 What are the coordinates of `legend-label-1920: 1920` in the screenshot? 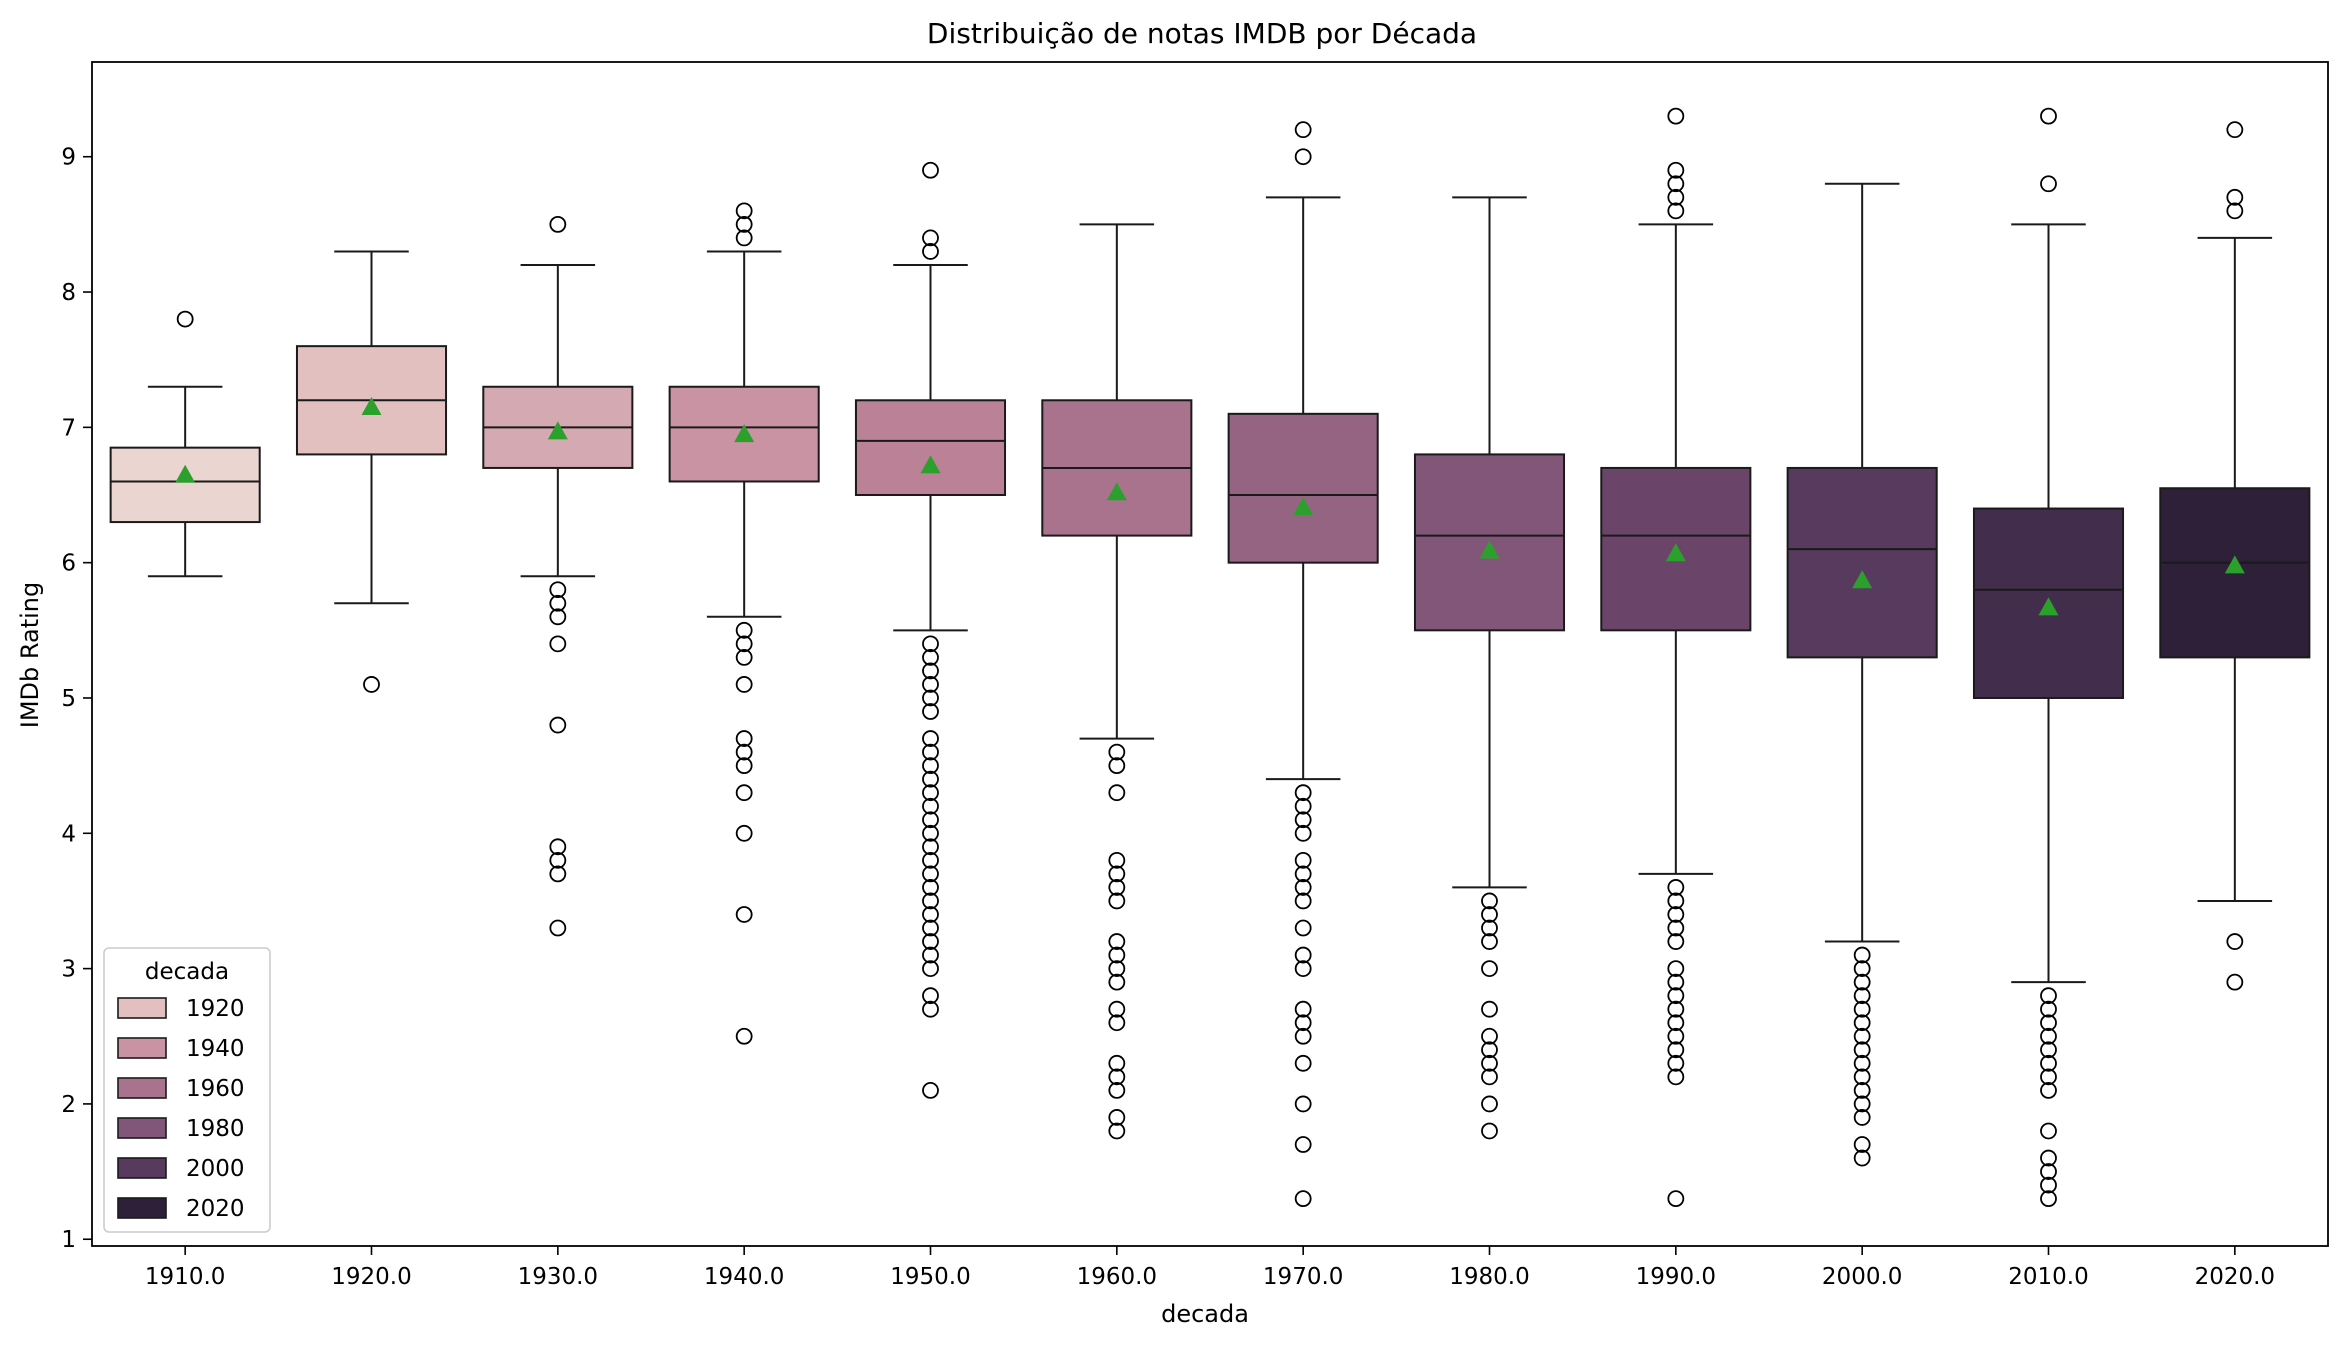 It's located at (215, 1009).